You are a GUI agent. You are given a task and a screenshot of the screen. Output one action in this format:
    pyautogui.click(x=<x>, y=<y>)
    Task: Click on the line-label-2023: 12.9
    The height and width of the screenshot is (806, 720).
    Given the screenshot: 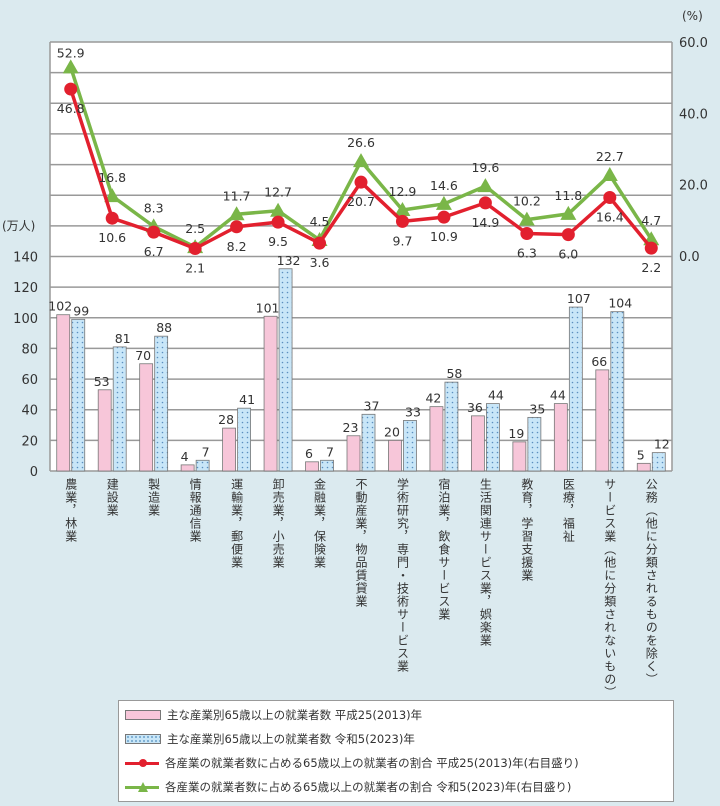 What is the action you would take?
    pyautogui.click(x=403, y=191)
    